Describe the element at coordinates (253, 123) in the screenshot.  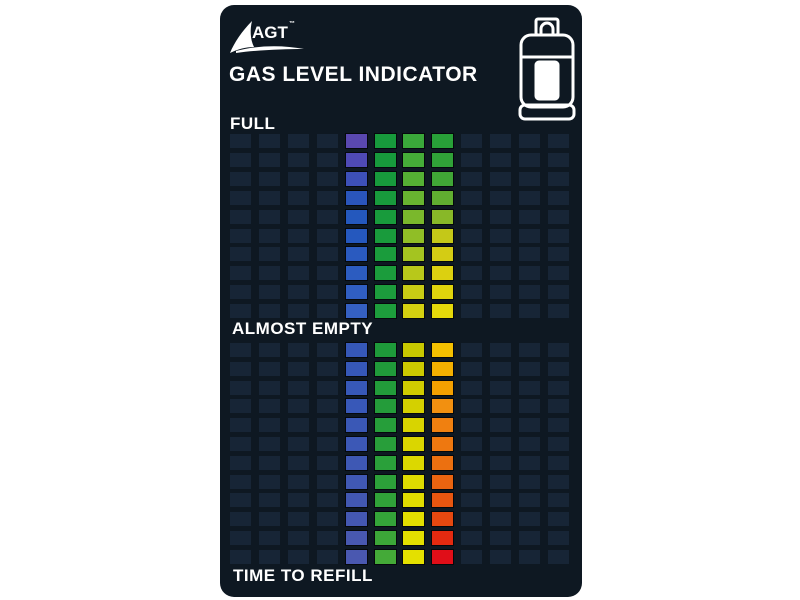
I see `label-full: FULL` at that location.